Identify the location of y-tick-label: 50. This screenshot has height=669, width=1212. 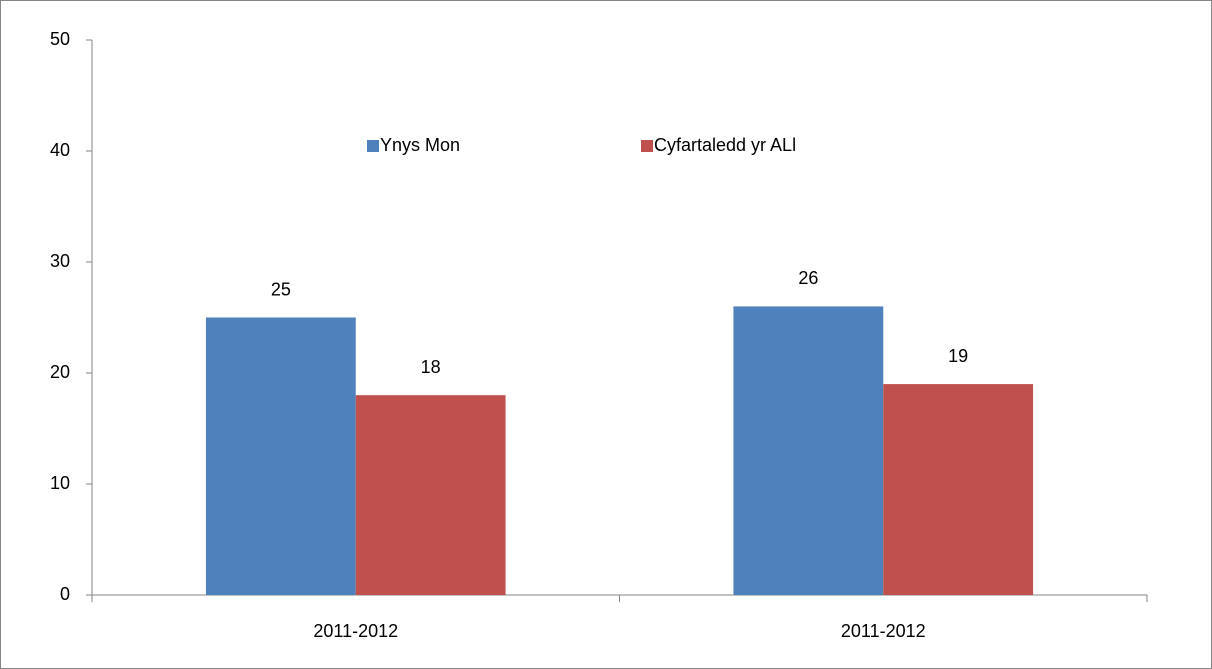
(60, 39).